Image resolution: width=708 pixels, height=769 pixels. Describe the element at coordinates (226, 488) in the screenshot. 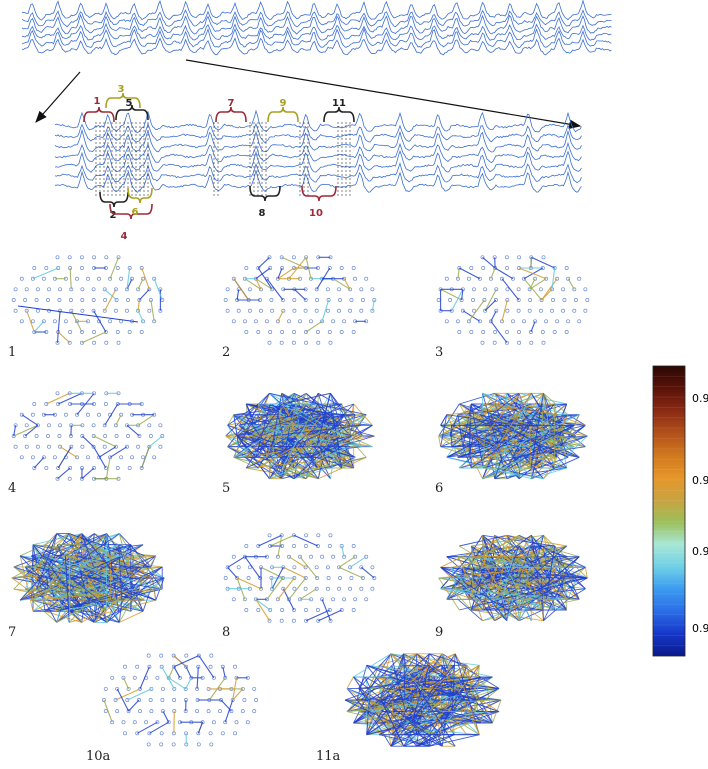

I see `panel-label: 5` at that location.